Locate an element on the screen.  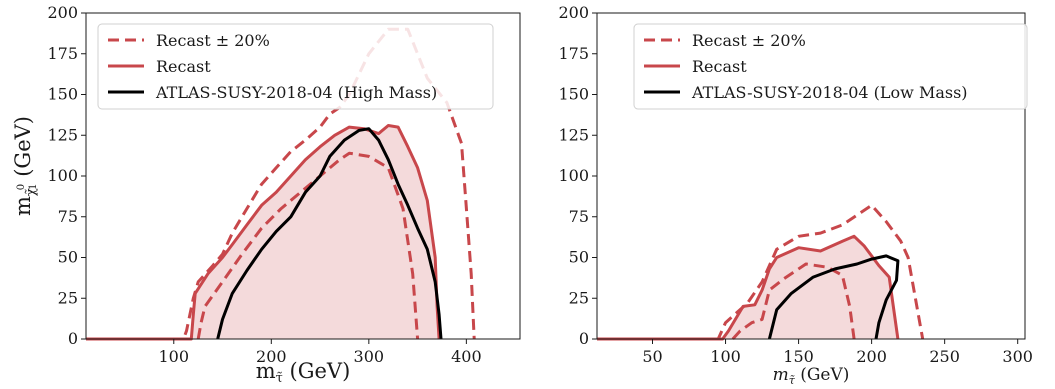
x-tick-label: 400 is located at coordinates (466, 356).